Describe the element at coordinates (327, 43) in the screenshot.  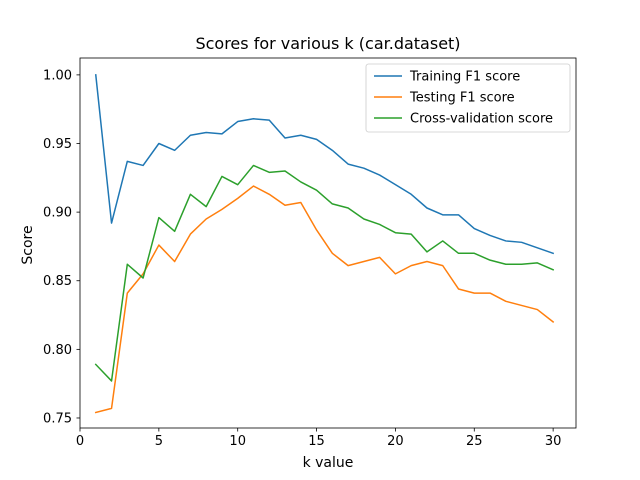
I see `chart-title: Scores for various k (car.dataset)` at that location.